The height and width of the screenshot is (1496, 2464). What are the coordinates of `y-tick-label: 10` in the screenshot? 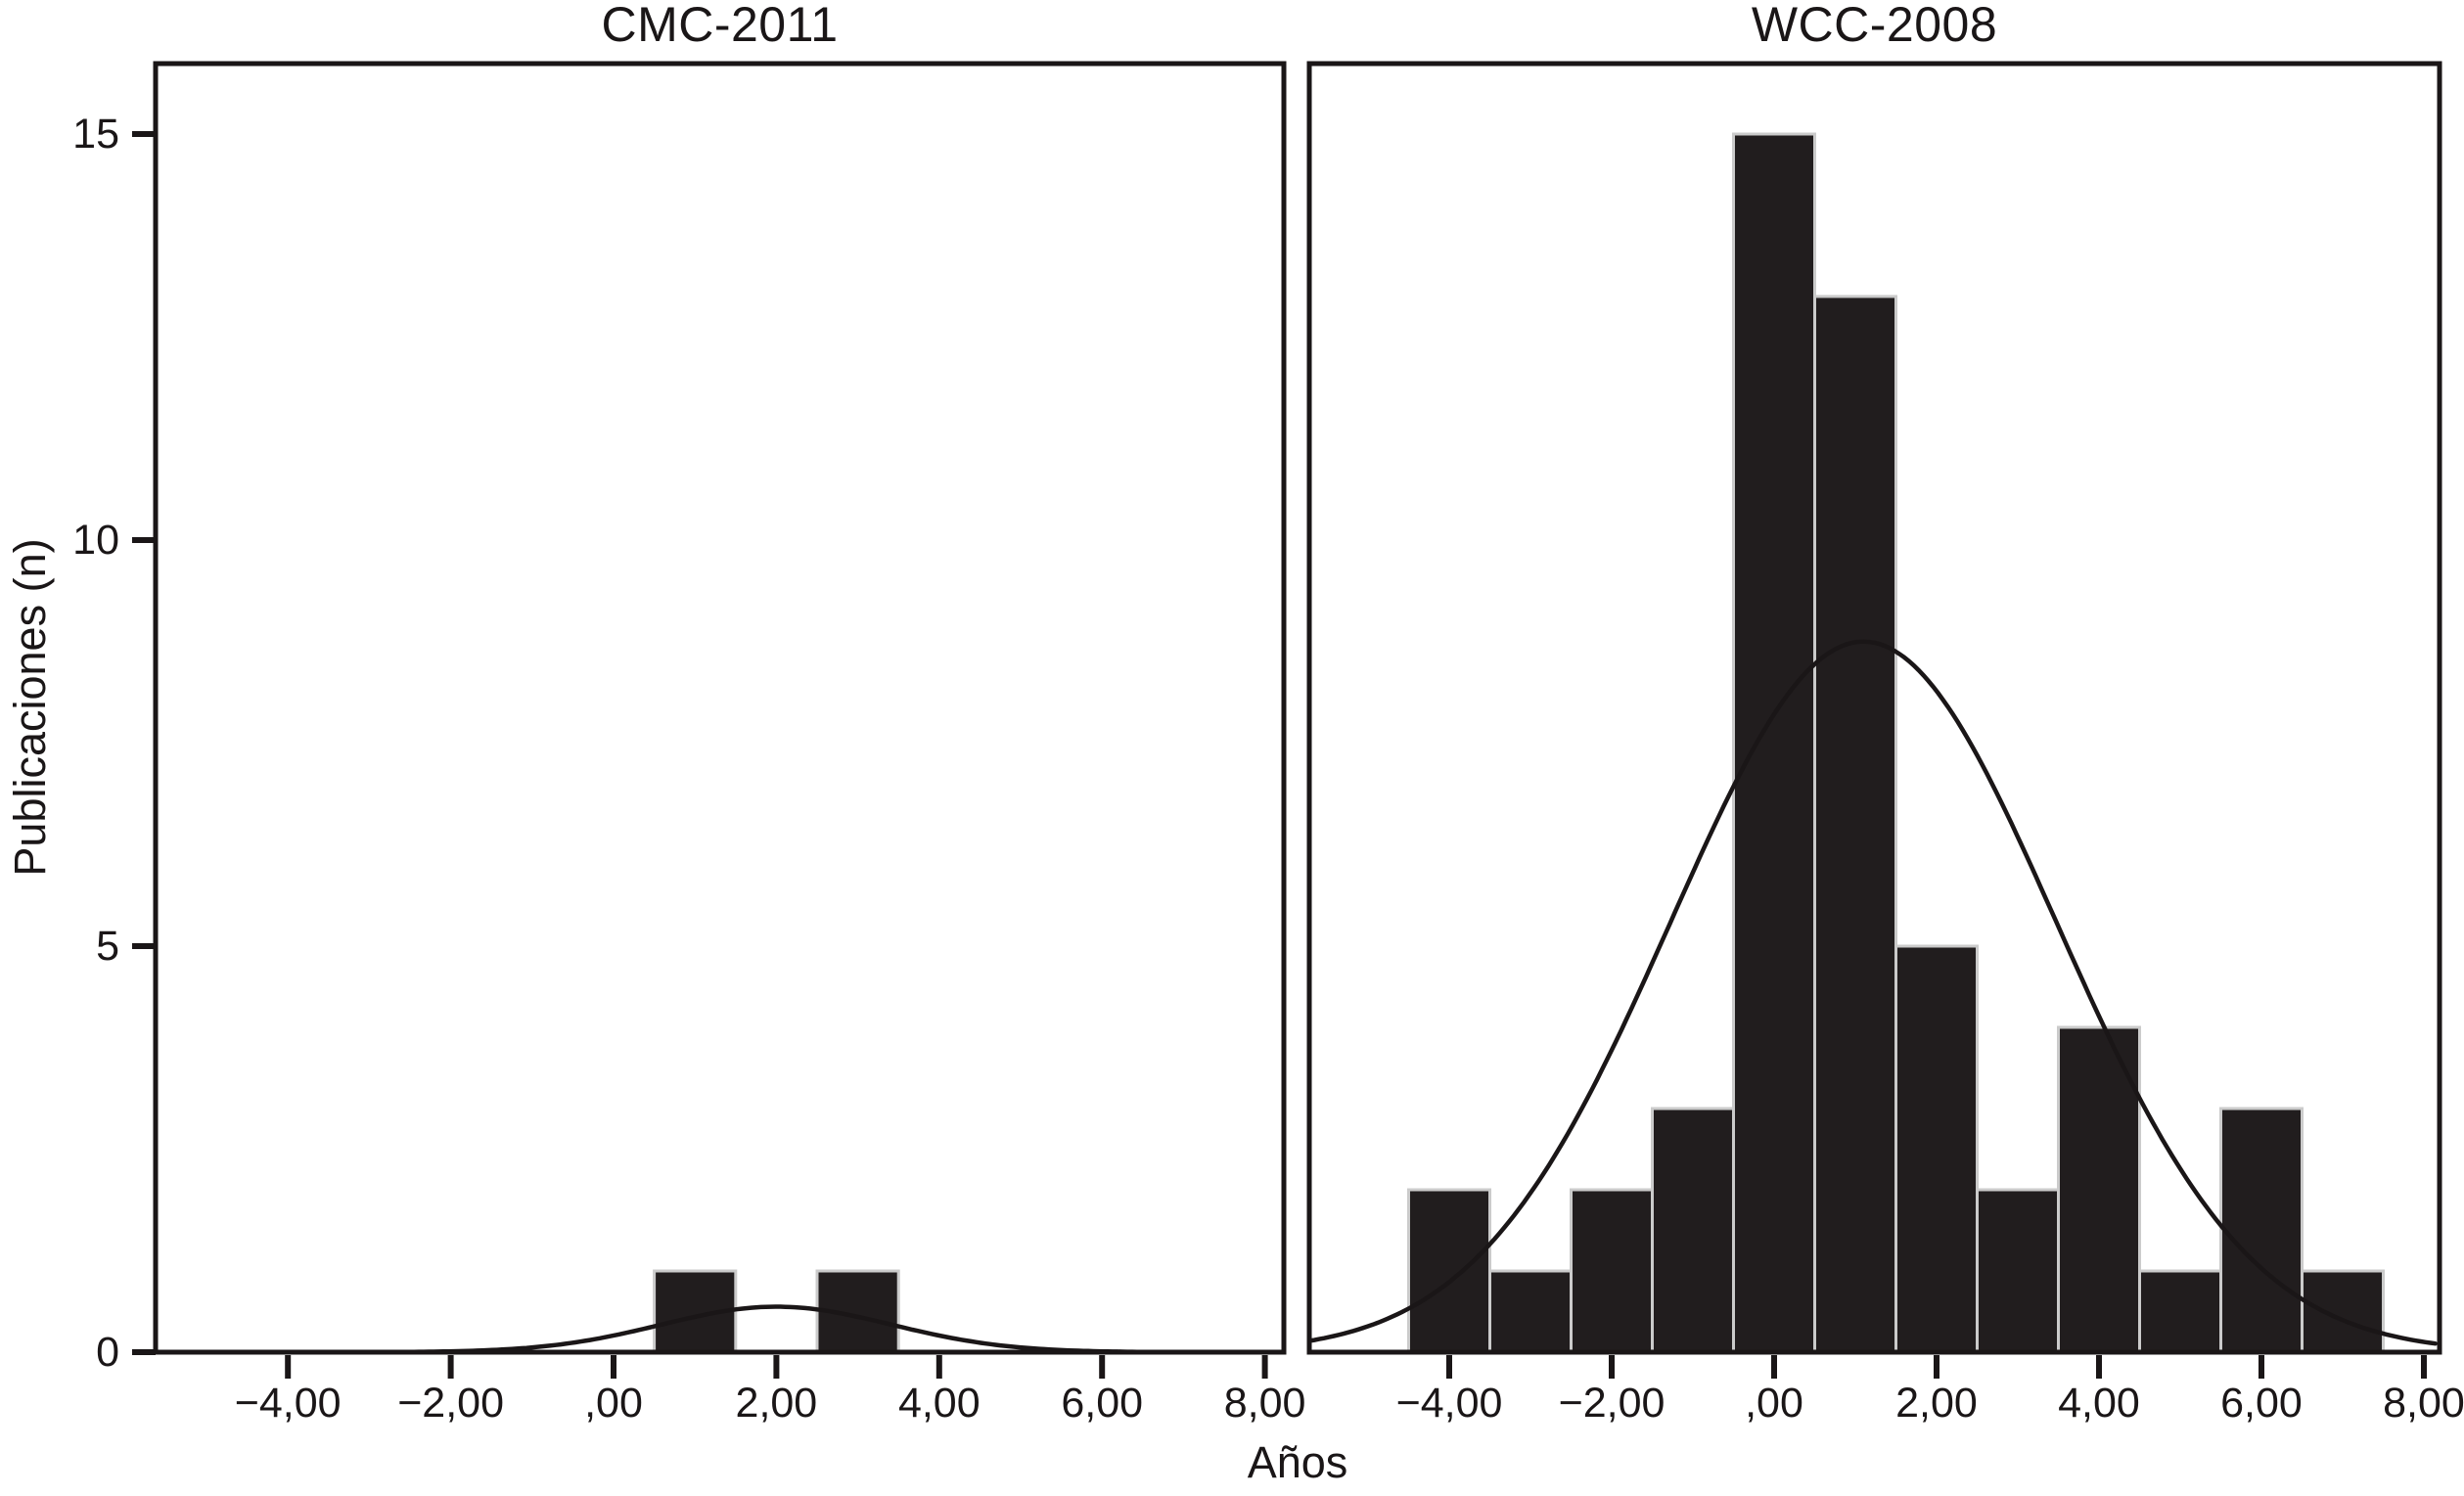 It's located at (95, 540).